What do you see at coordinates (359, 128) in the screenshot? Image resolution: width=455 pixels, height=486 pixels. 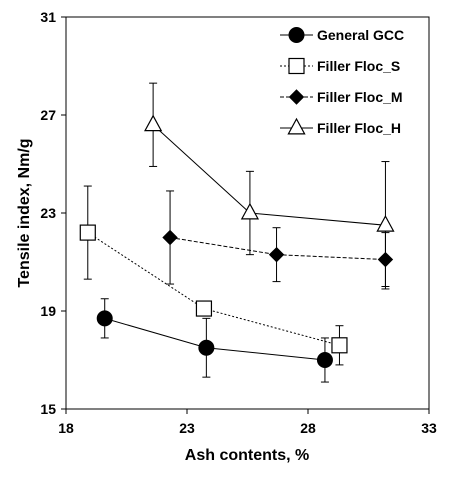 I see `filler-floc-h-legend-label: Filler Floc_H` at bounding box center [359, 128].